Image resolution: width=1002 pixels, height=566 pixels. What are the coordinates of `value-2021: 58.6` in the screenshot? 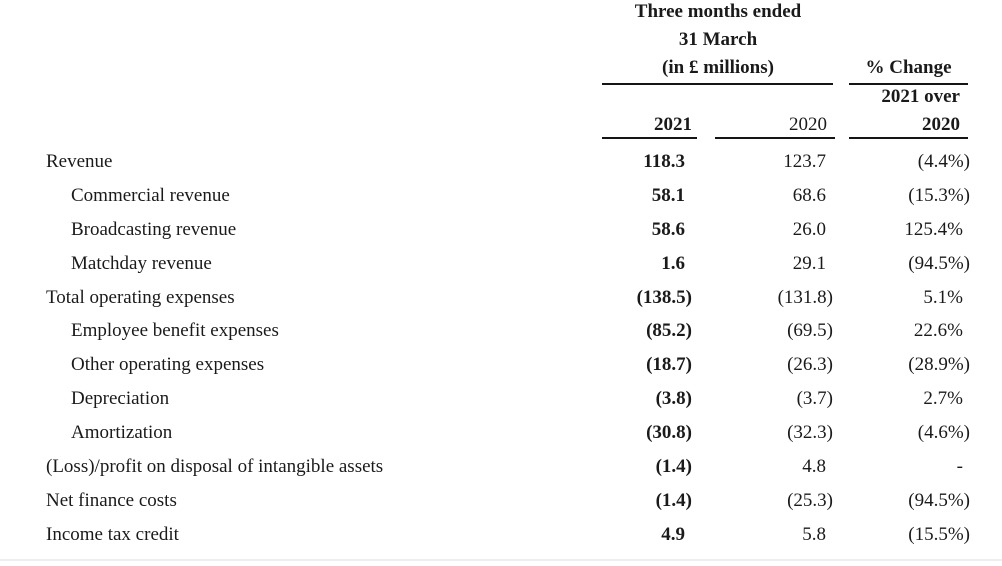 It's located at (668, 229).